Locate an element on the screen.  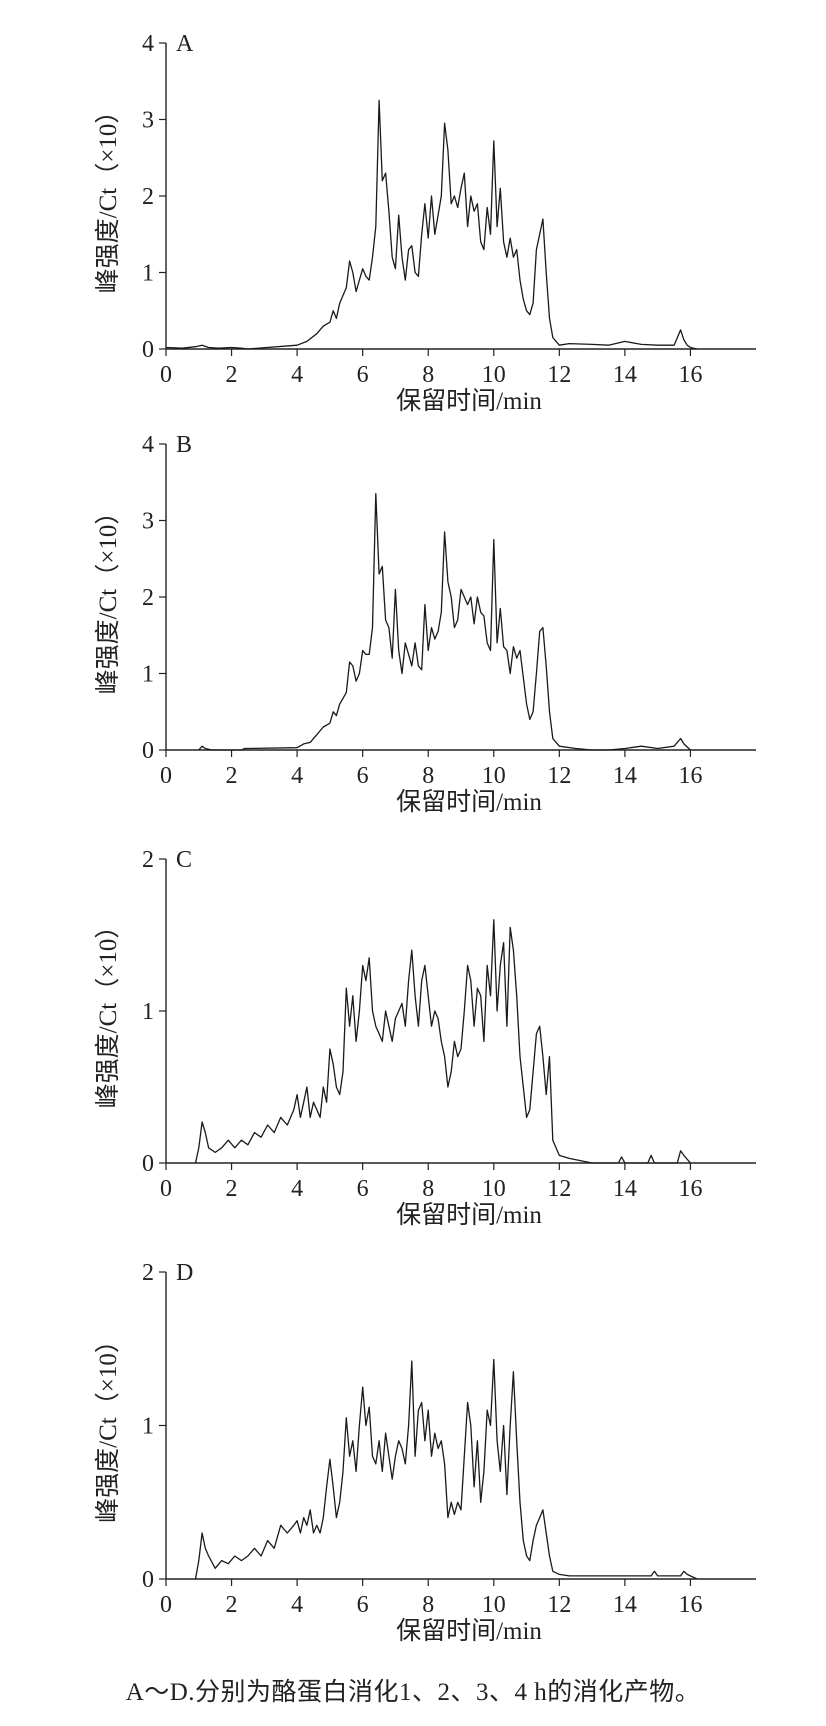
panel-c-x-tick-label: 12 is located at coordinates (559, 1189).